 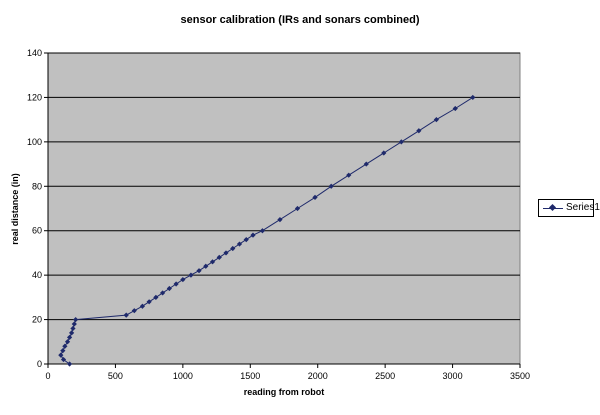 What do you see at coordinates (47, 376) in the screenshot?
I see `x-tick-label: 0` at bounding box center [47, 376].